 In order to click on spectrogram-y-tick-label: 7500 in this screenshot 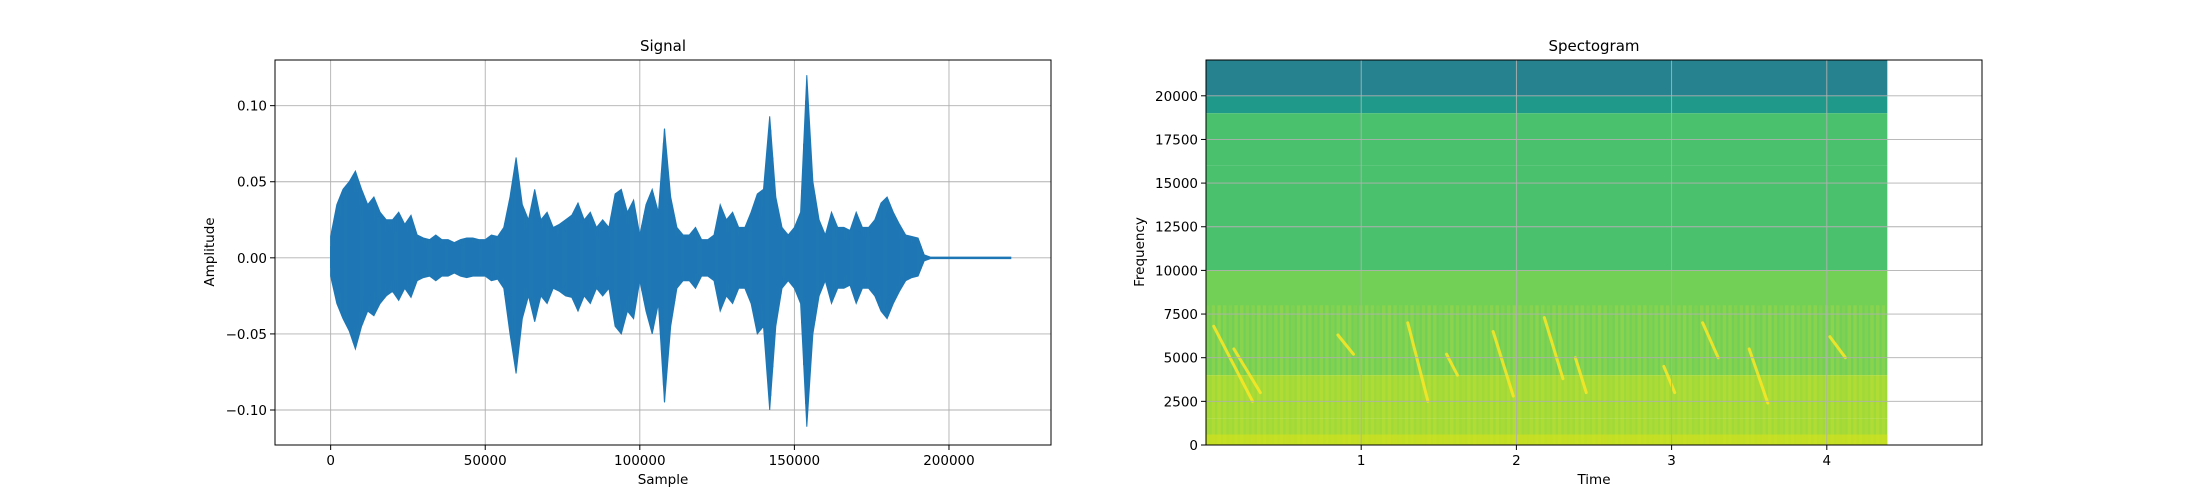, I will do `click(1181, 315)`.